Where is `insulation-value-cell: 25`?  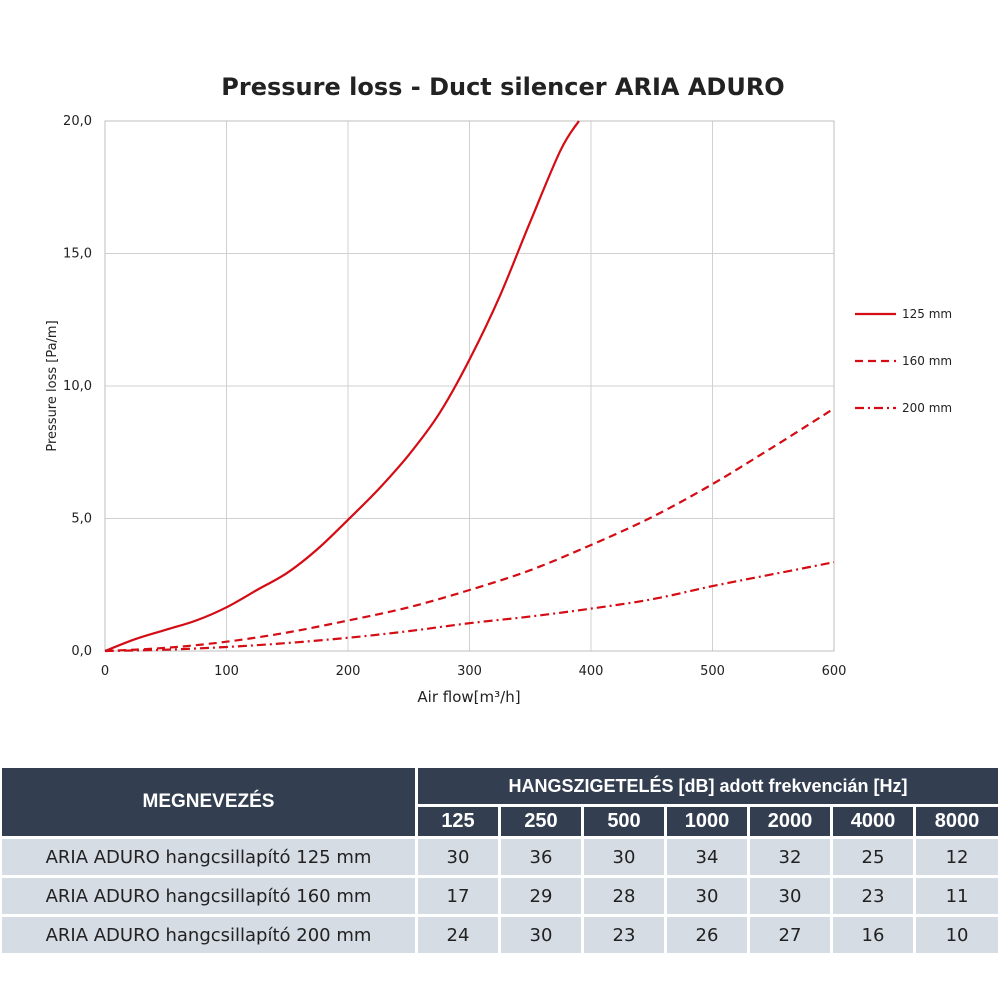 insulation-value-cell: 25 is located at coordinates (874, 855).